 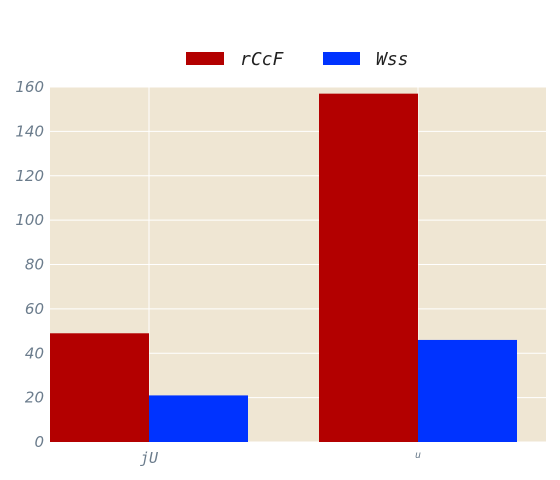 I want to click on y-tick-label: 0, so click(x=39, y=442).